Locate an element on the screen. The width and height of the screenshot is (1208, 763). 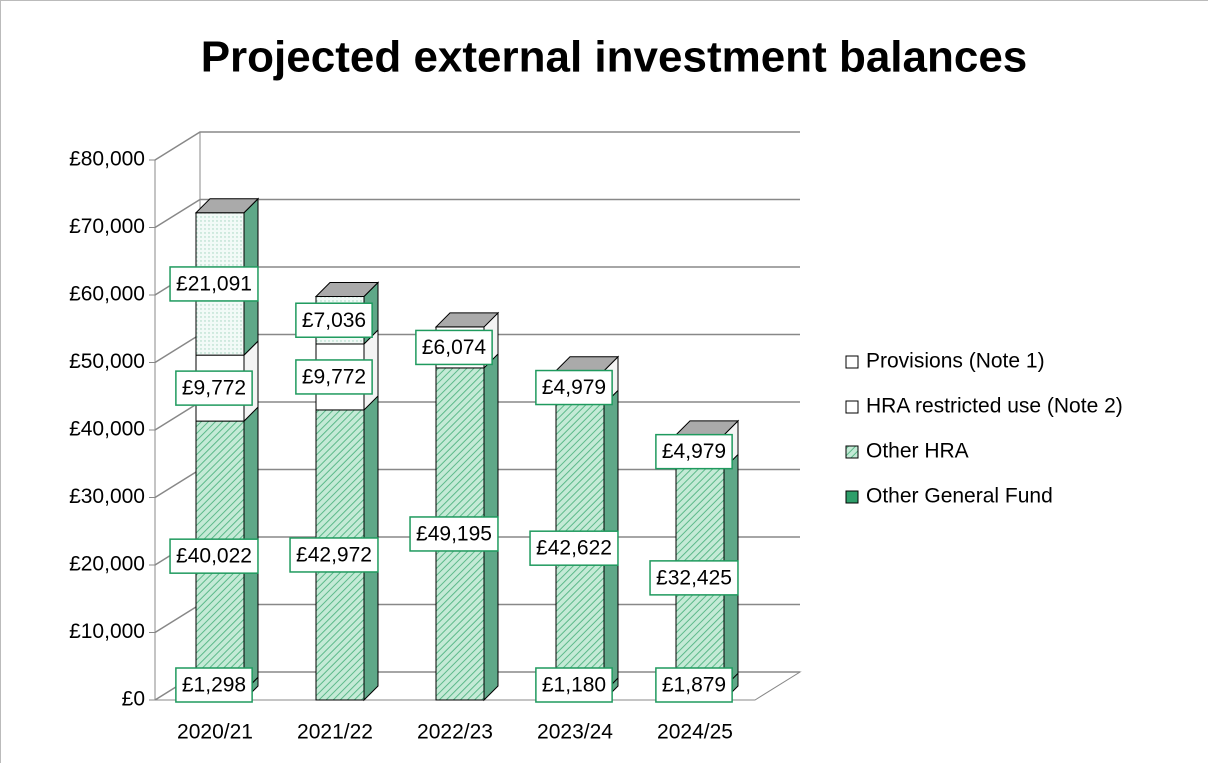
data-label: £49,195 is located at coordinates (454, 534).